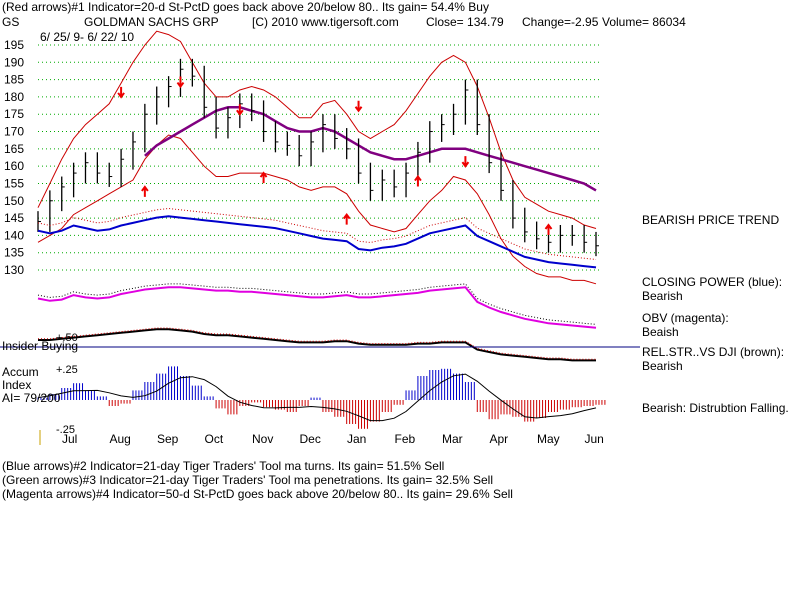 This screenshot has height=600, width=800. What do you see at coordinates (69, 439) in the screenshot?
I see `x-tick-label: Jul` at bounding box center [69, 439].